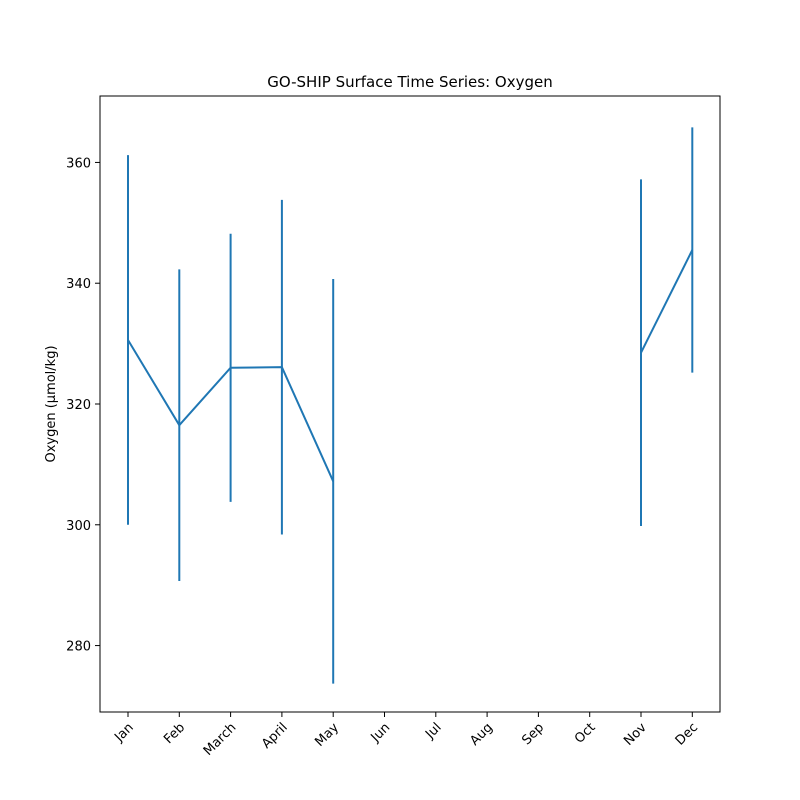 This screenshot has width=800, height=800. I want to click on x-tick-label: Oct, so click(585, 733).